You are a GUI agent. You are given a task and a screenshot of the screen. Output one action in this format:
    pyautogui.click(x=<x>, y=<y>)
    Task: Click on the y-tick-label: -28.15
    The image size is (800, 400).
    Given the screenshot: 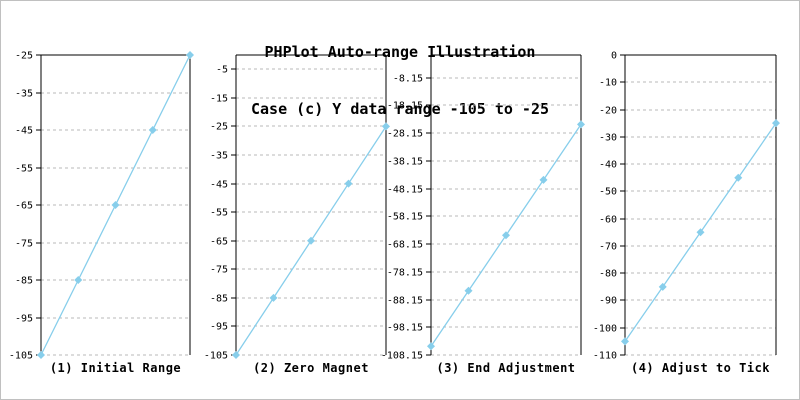 What is the action you would take?
    pyautogui.click(x=405, y=134)
    